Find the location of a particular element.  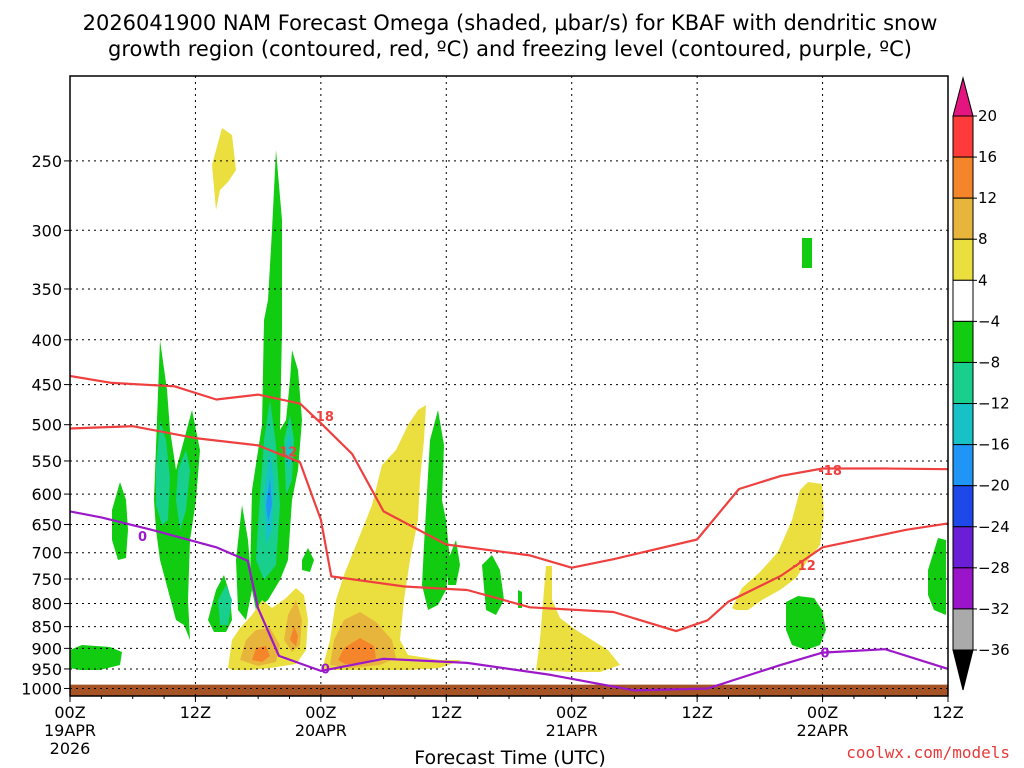

credit-text: coolwx.com/models is located at coordinates (928, 752).